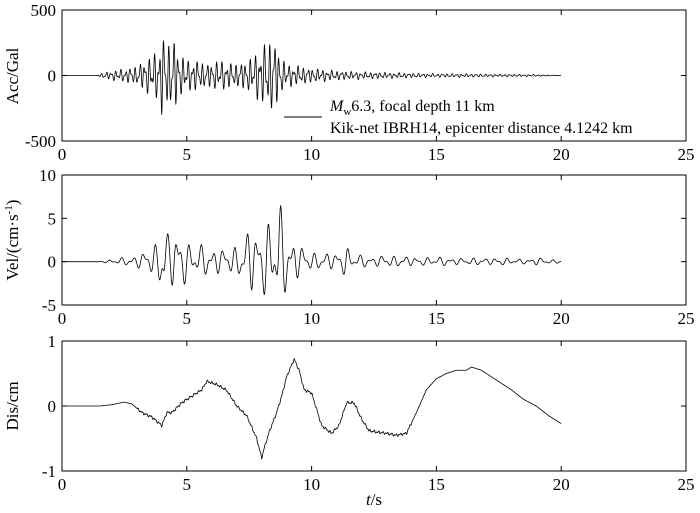 This screenshot has width=700, height=513. What do you see at coordinates (347, 112) in the screenshot?
I see `annotation-mw-subscript: w` at bounding box center [347, 112].